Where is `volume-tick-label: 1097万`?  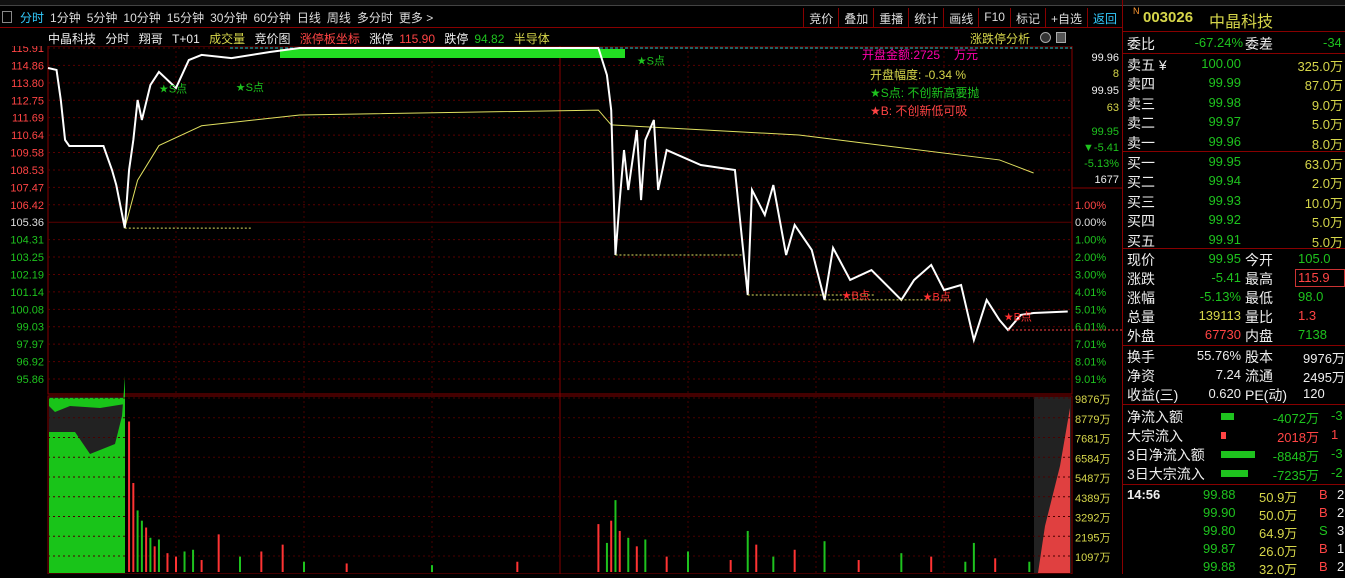 volume-tick-label: 1097万 is located at coordinates (1092, 558).